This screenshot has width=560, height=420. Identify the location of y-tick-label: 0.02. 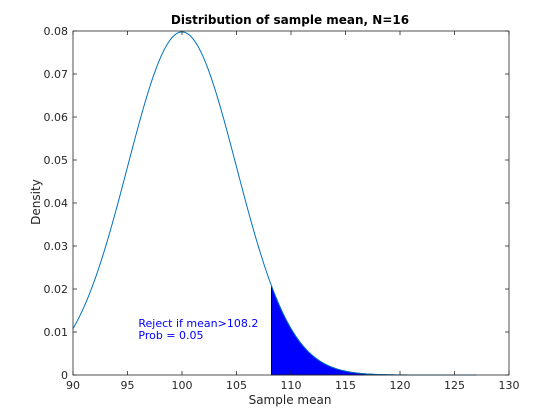
(56, 289).